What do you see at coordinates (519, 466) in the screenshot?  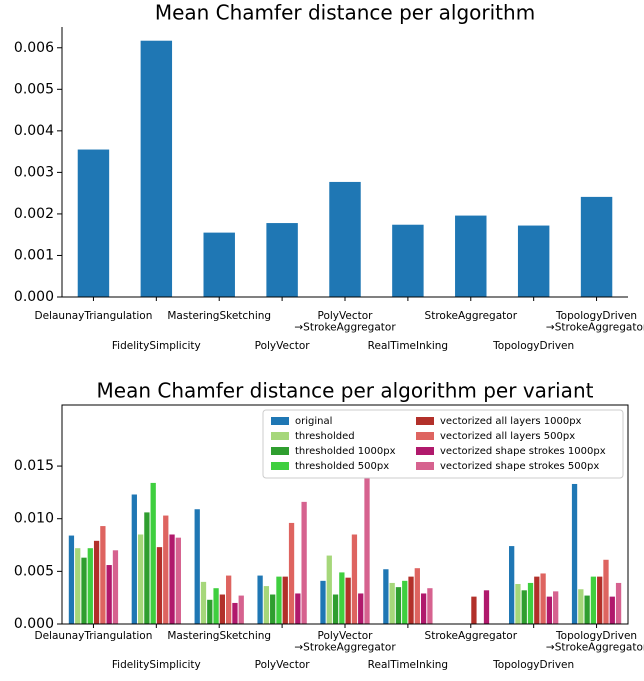 I see `legend-label: vectorized shape strokes 500px` at bounding box center [519, 466].